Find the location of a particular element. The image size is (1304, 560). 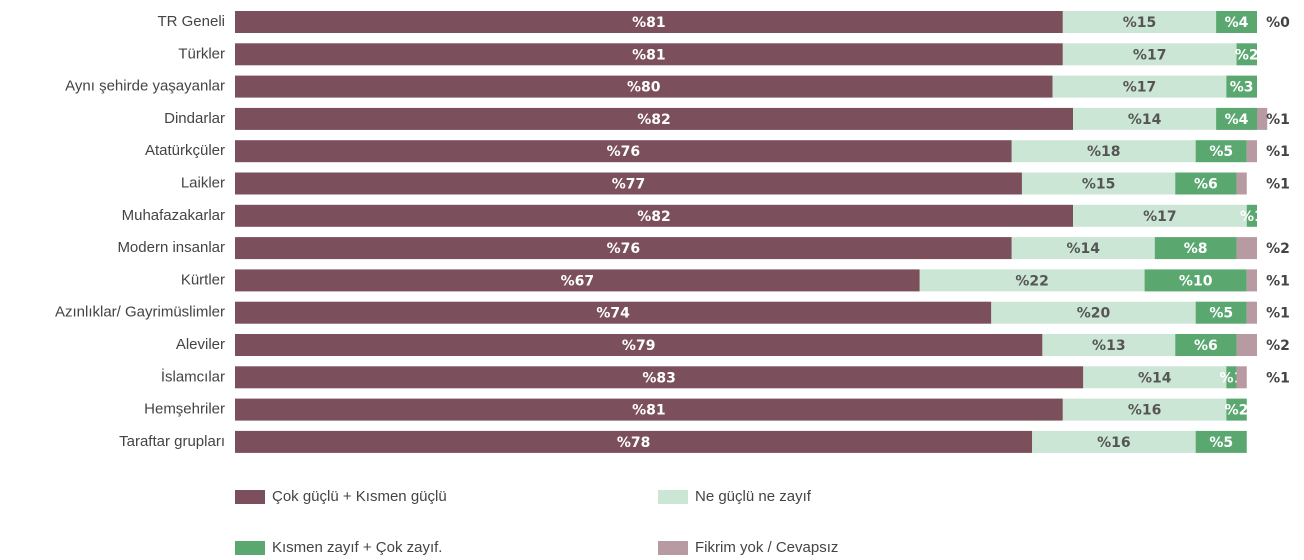

value-label: %74 is located at coordinates (613, 314).